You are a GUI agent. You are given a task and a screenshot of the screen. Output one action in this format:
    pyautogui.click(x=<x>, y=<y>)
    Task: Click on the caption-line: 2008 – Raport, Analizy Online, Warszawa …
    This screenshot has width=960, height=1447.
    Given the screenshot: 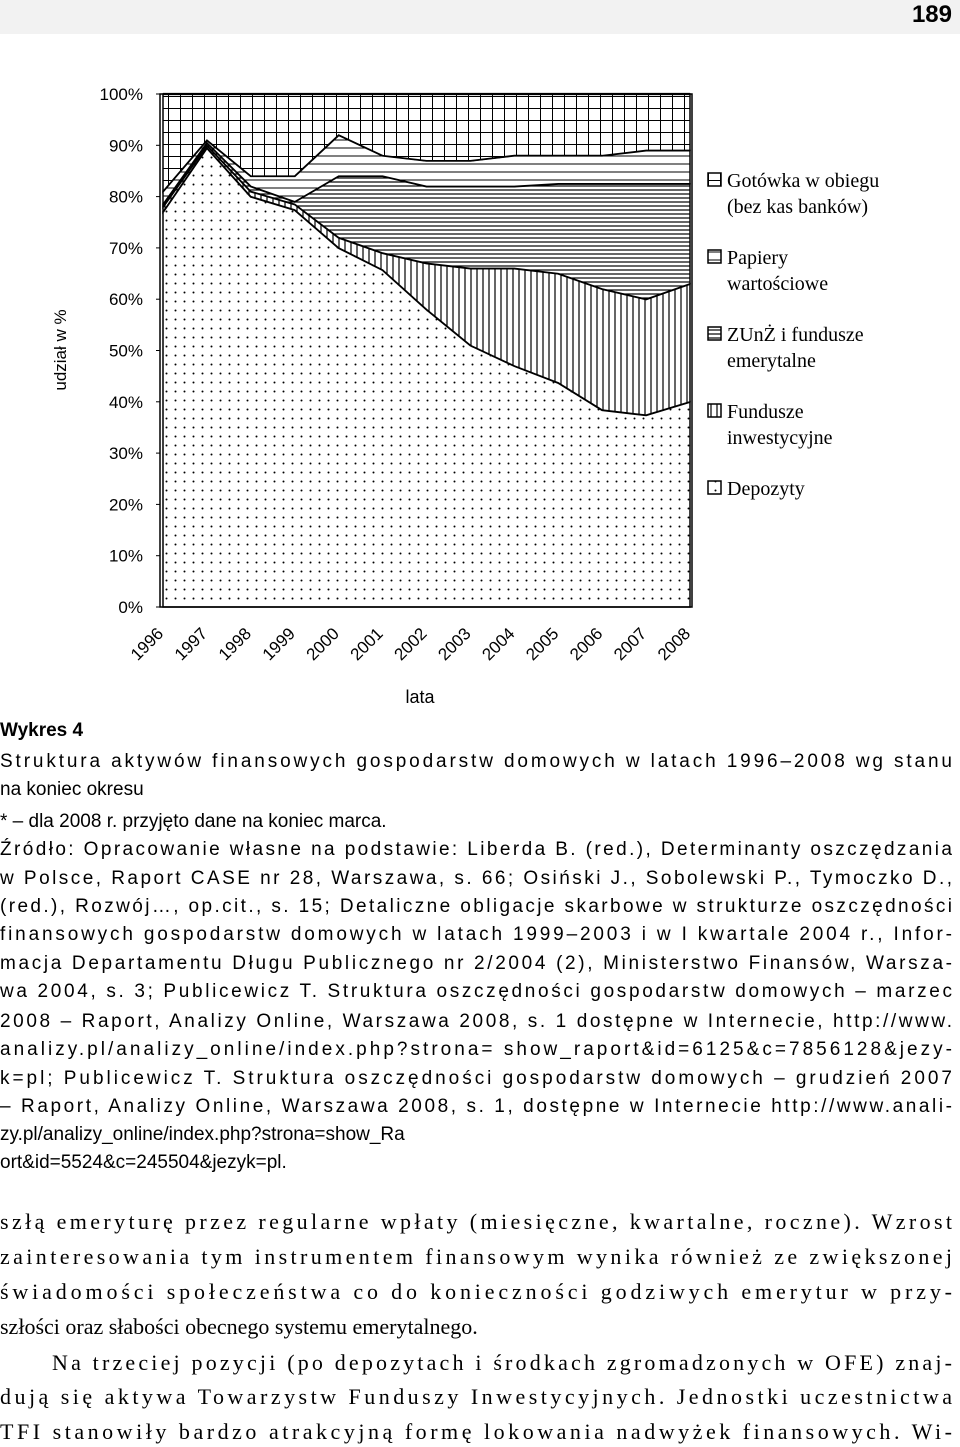 What is the action you would take?
    pyautogui.click(x=476, y=1021)
    